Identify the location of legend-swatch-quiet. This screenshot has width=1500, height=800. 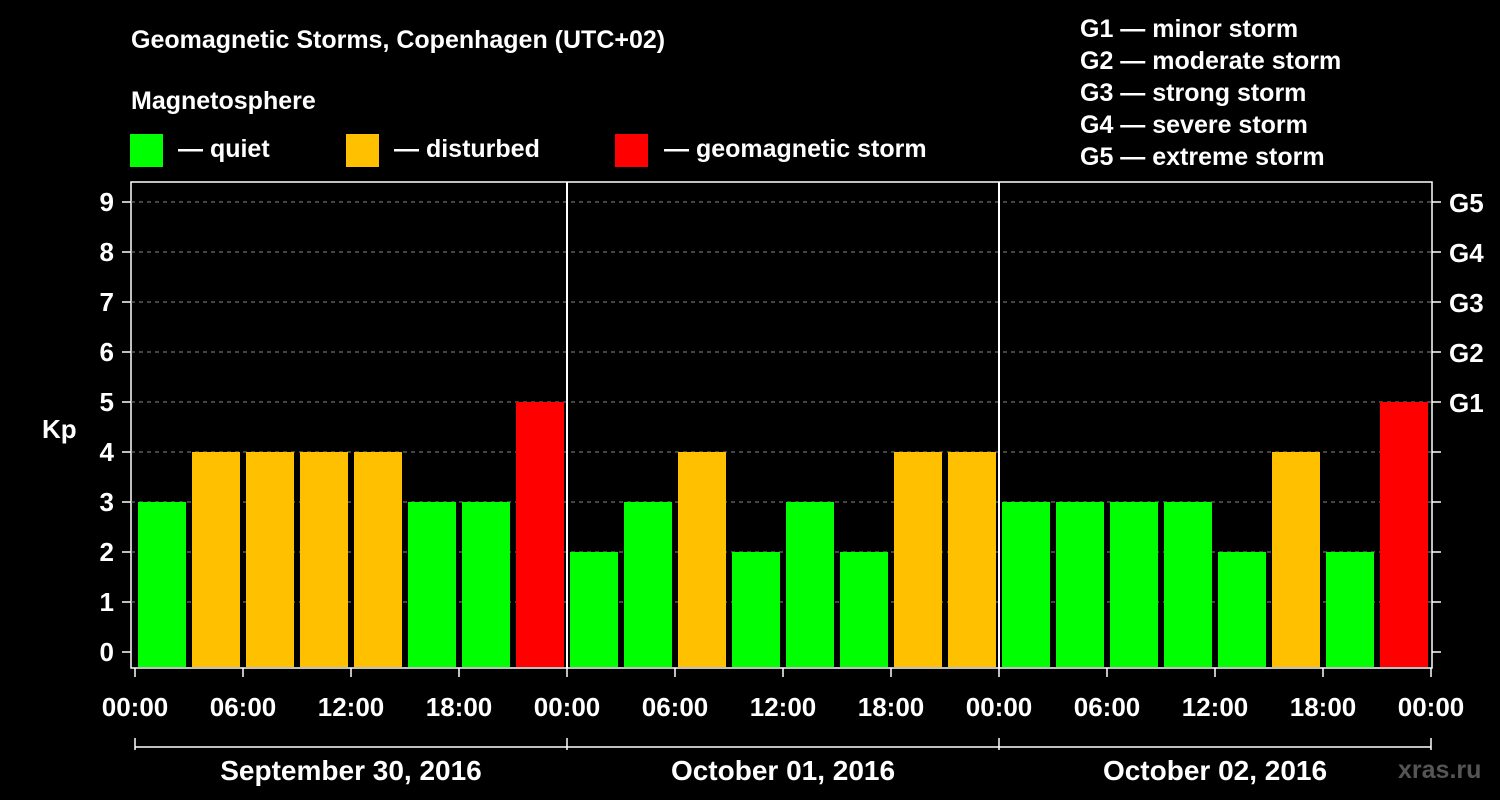
(146, 150).